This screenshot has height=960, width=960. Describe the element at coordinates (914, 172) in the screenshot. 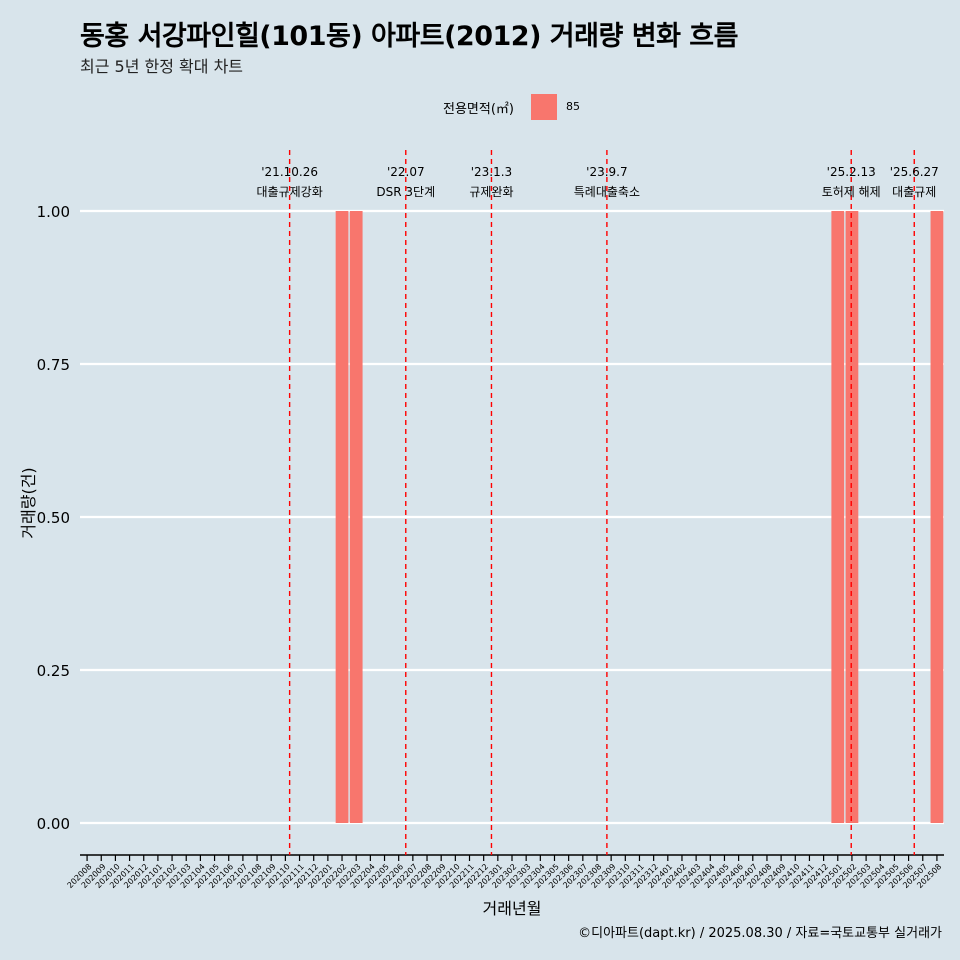

I see `event-date-label: '25.6.27` at that location.